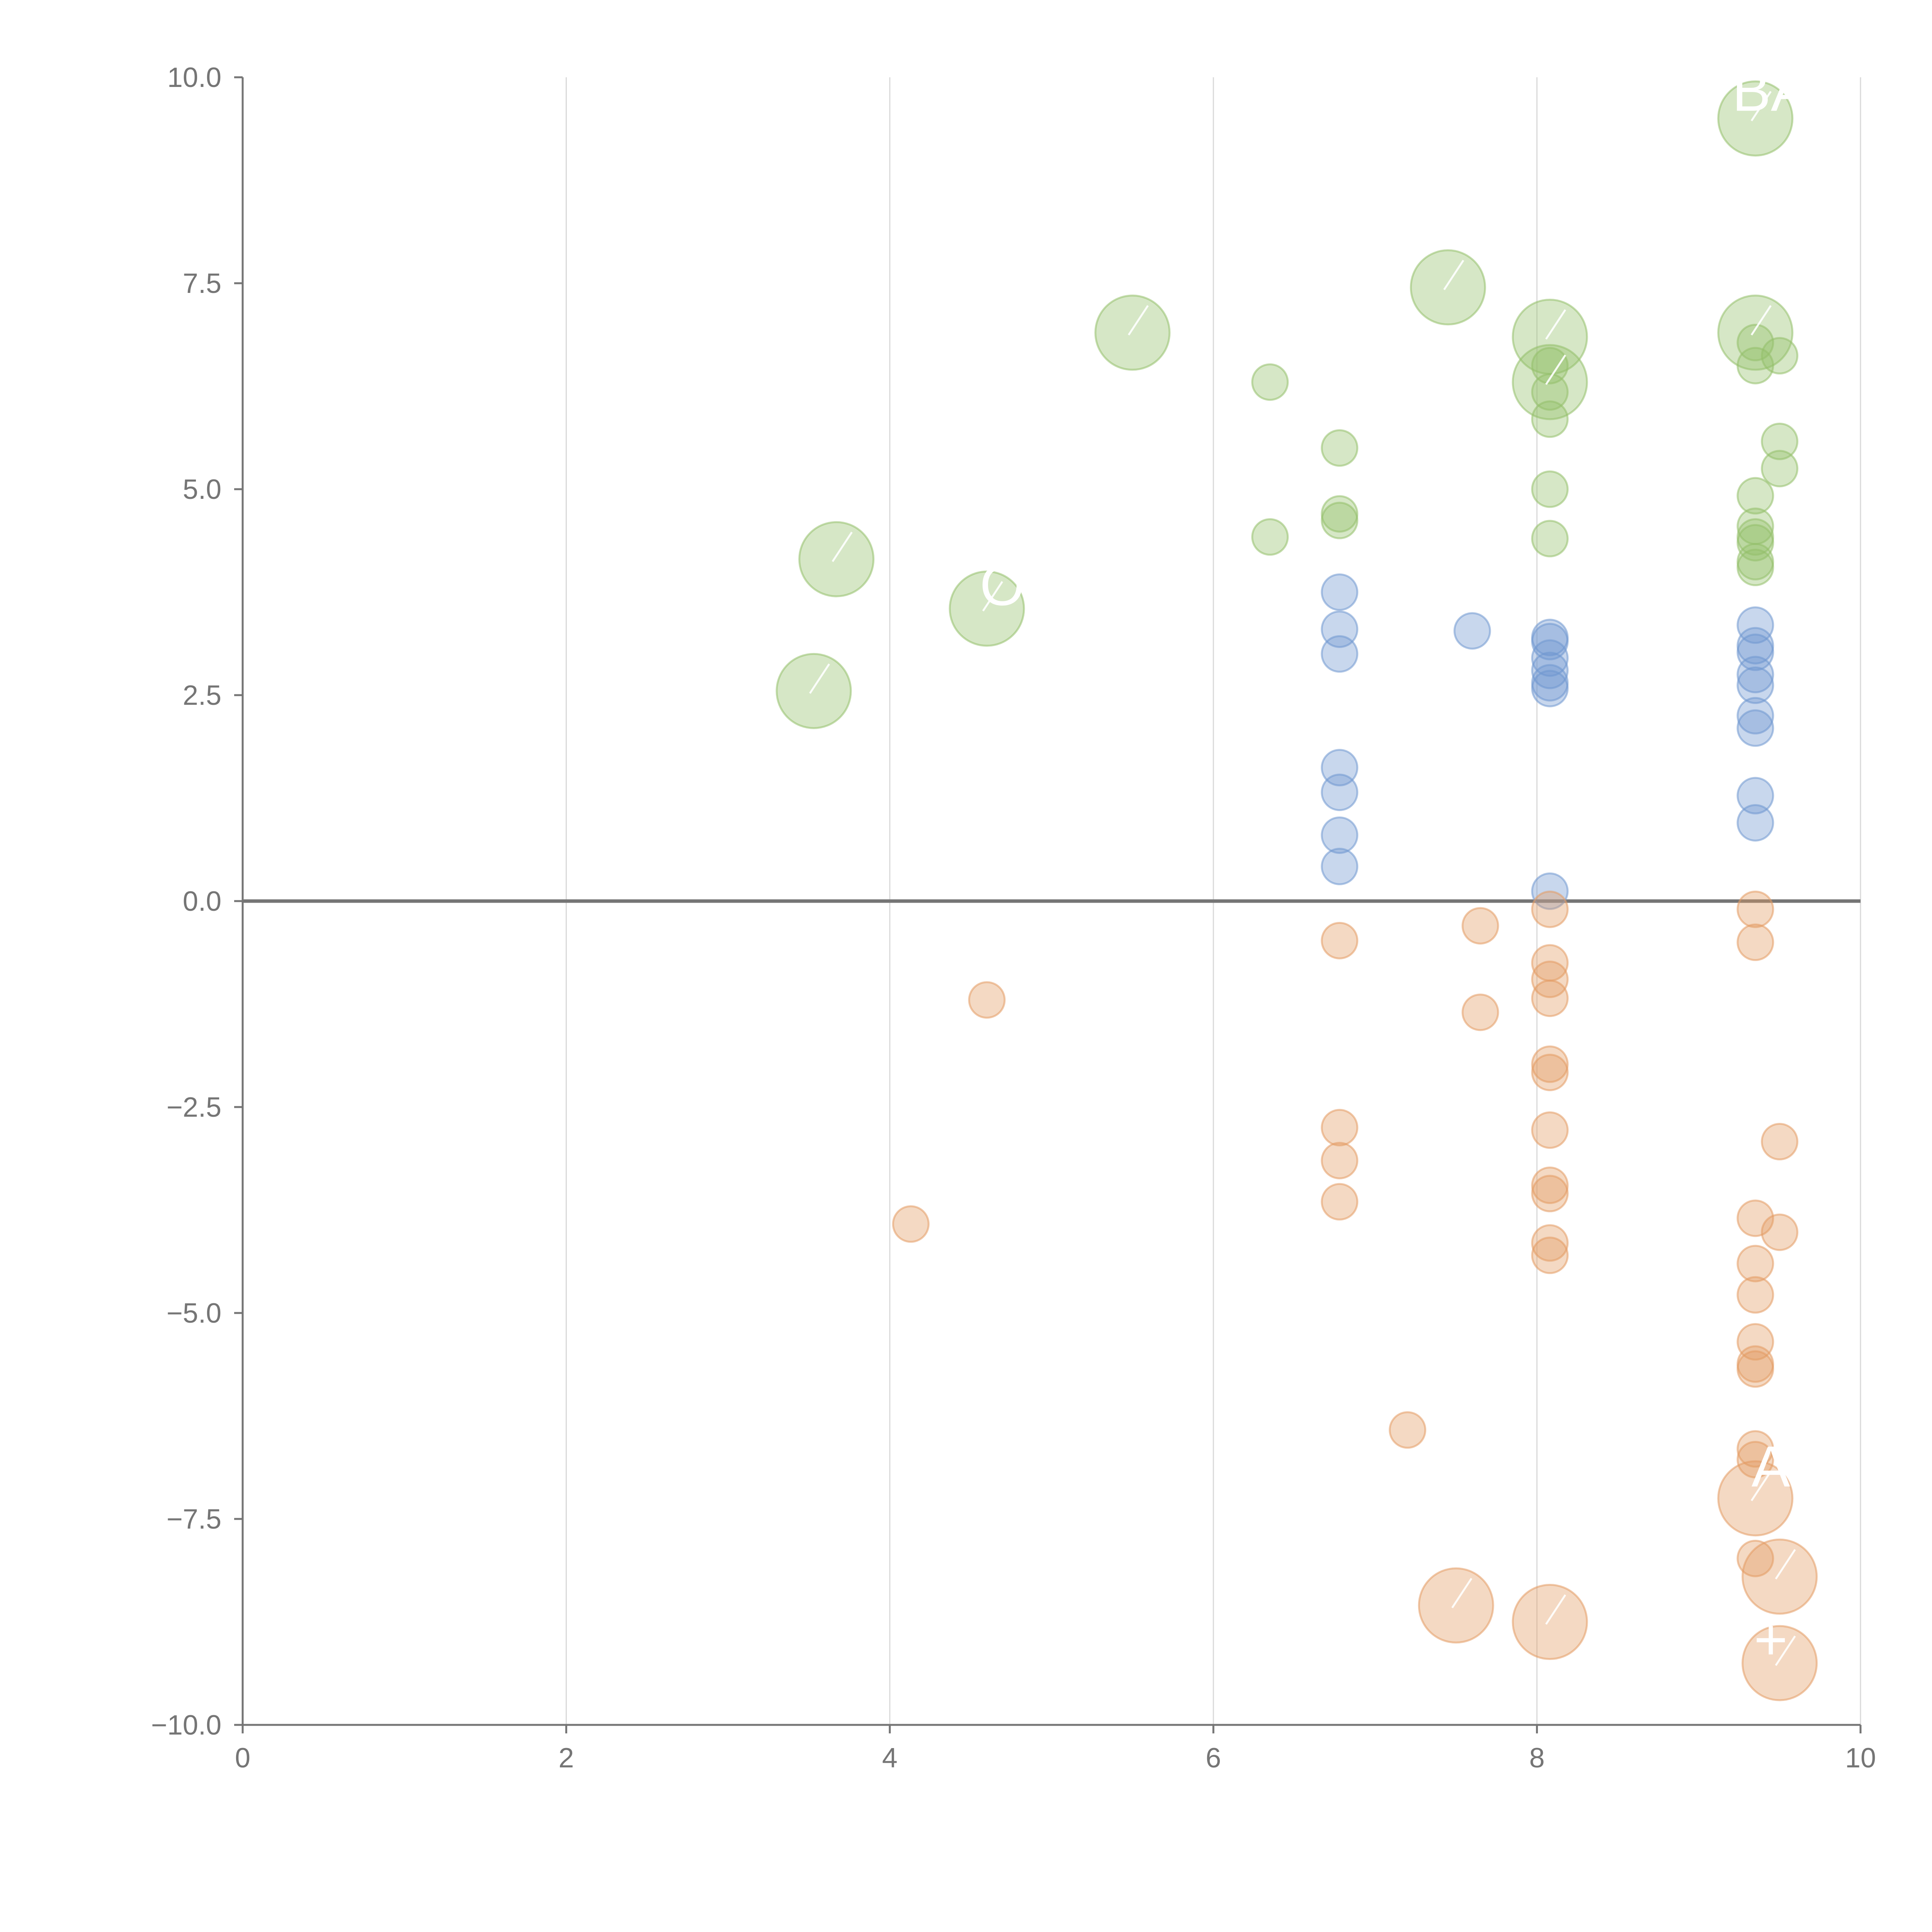  What do you see at coordinates (202, 489) in the screenshot?
I see `y-tick-label: 5.0` at bounding box center [202, 489].